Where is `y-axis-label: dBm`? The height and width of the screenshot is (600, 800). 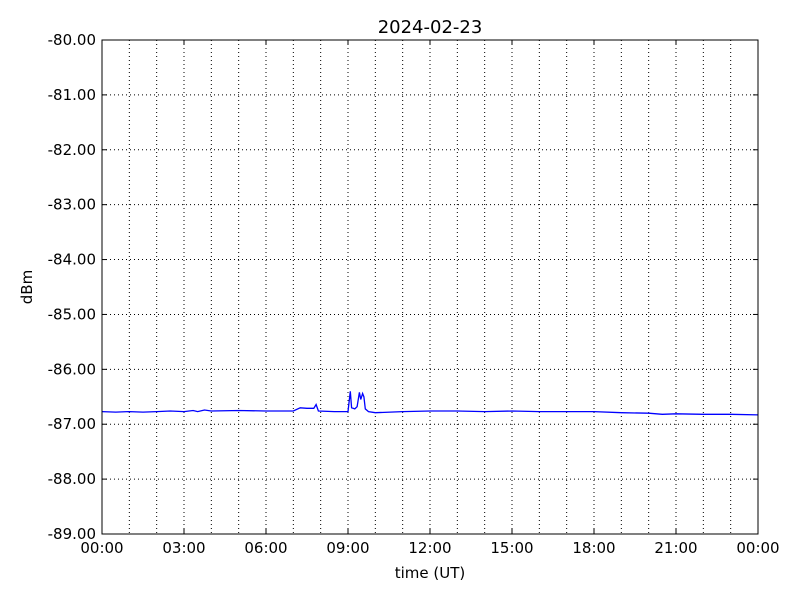 y-axis-label: dBm is located at coordinates (27, 287).